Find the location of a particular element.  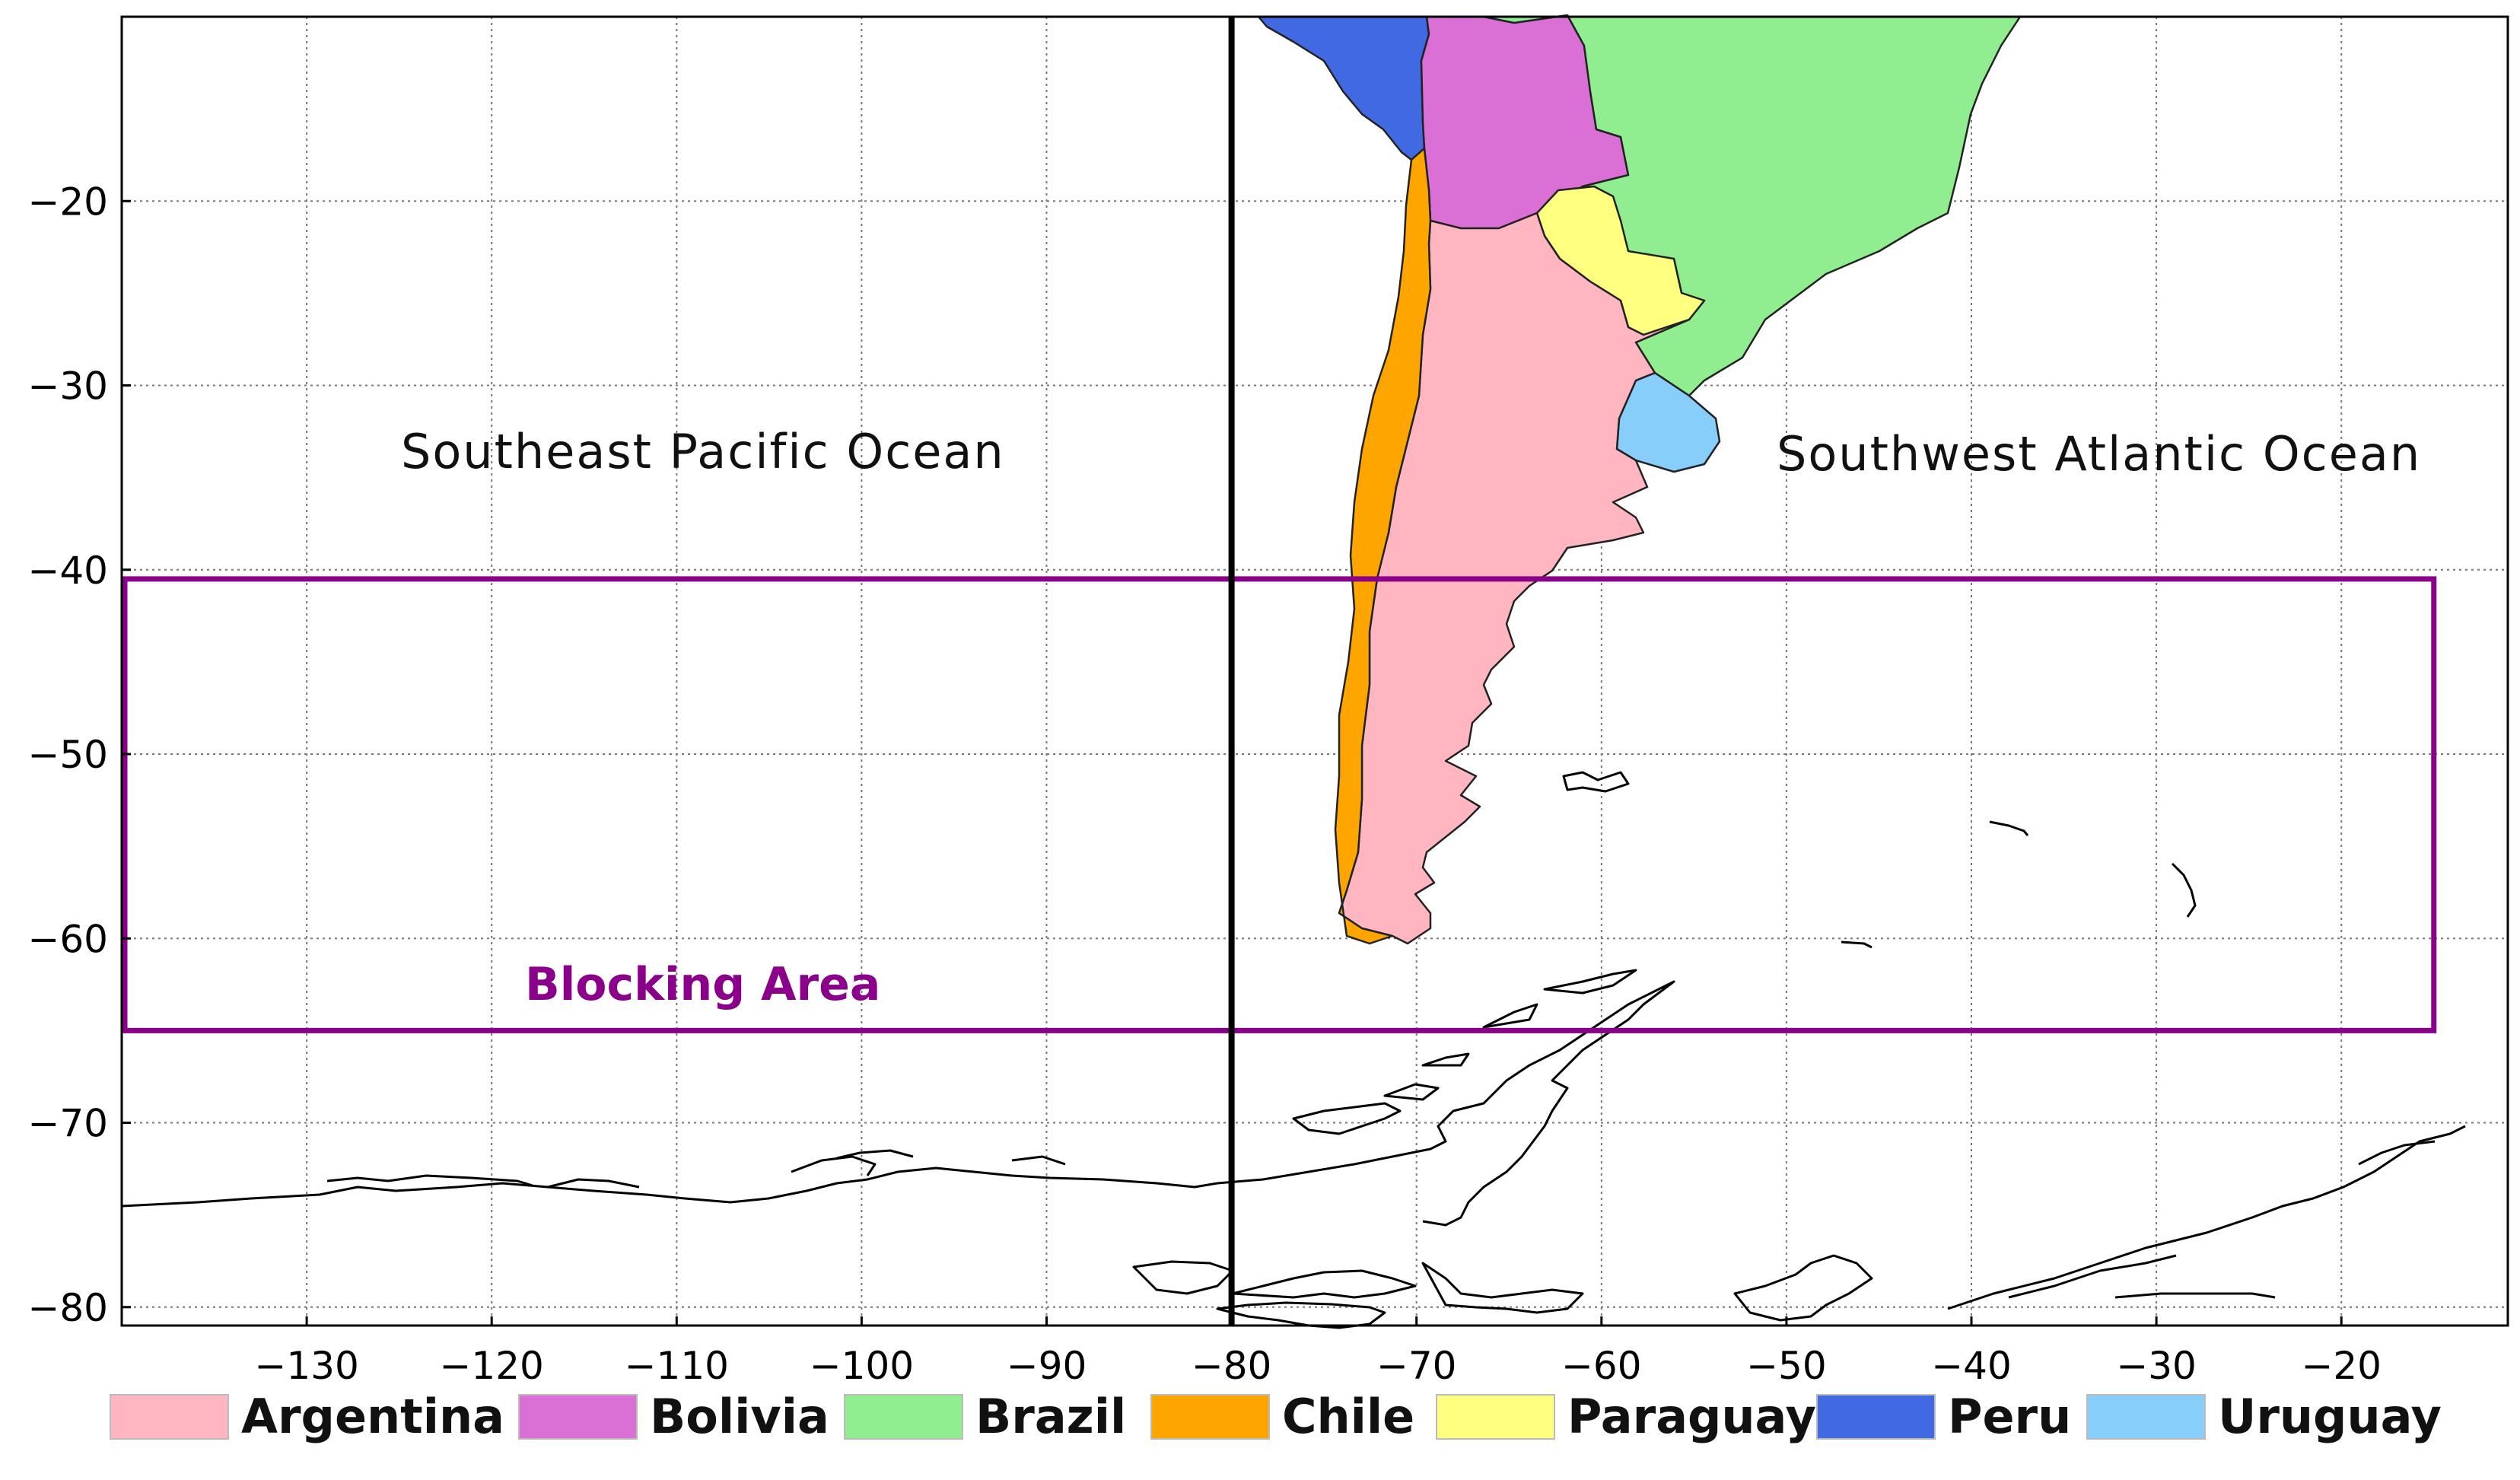

x-tick-label: −60 is located at coordinates (1601, 1366).